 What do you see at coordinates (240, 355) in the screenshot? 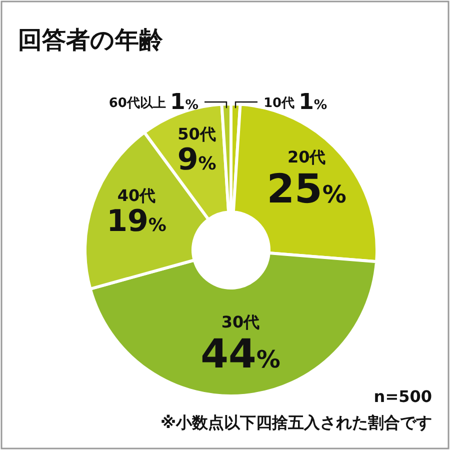
I see `data-label: 44%` at bounding box center [240, 355].